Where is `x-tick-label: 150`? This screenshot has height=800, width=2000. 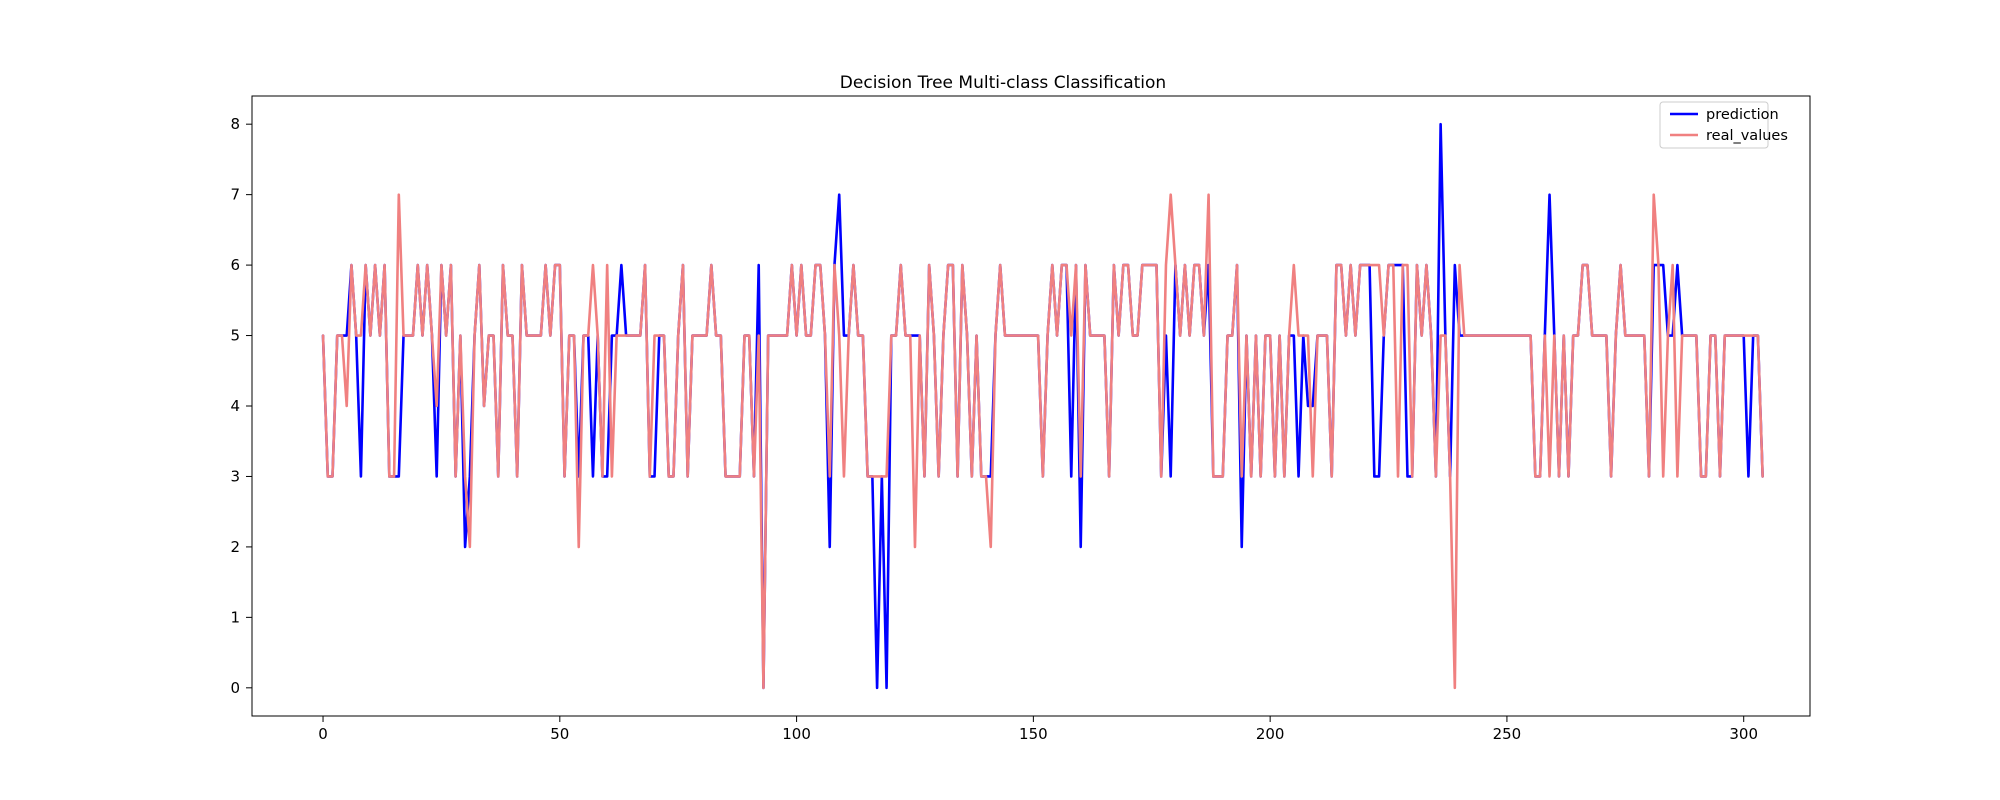 x-tick-label: 150 is located at coordinates (1033, 734).